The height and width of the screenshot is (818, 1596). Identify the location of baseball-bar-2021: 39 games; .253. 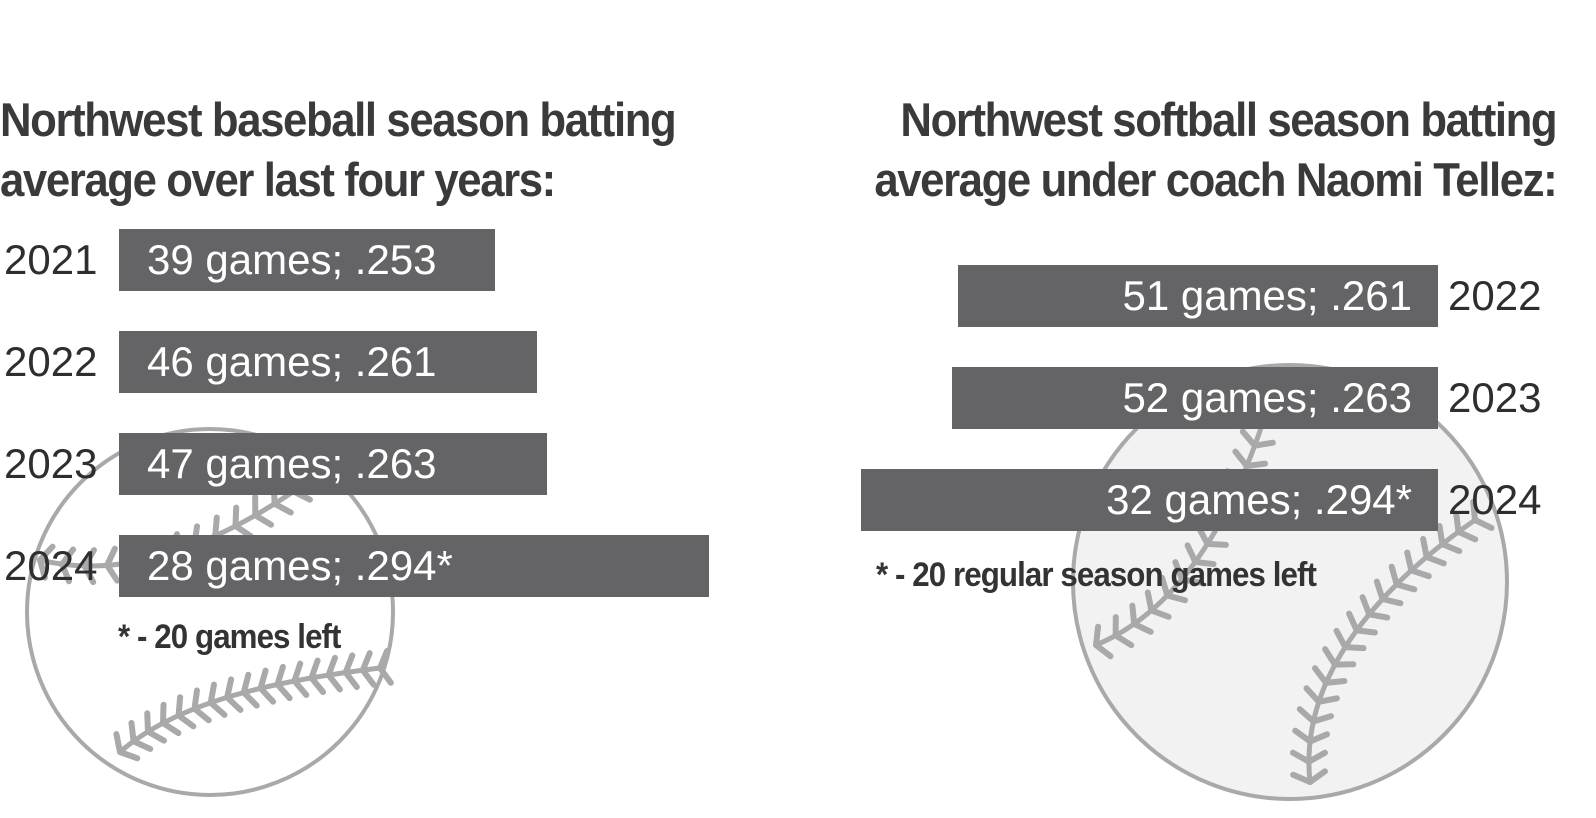
(307, 260).